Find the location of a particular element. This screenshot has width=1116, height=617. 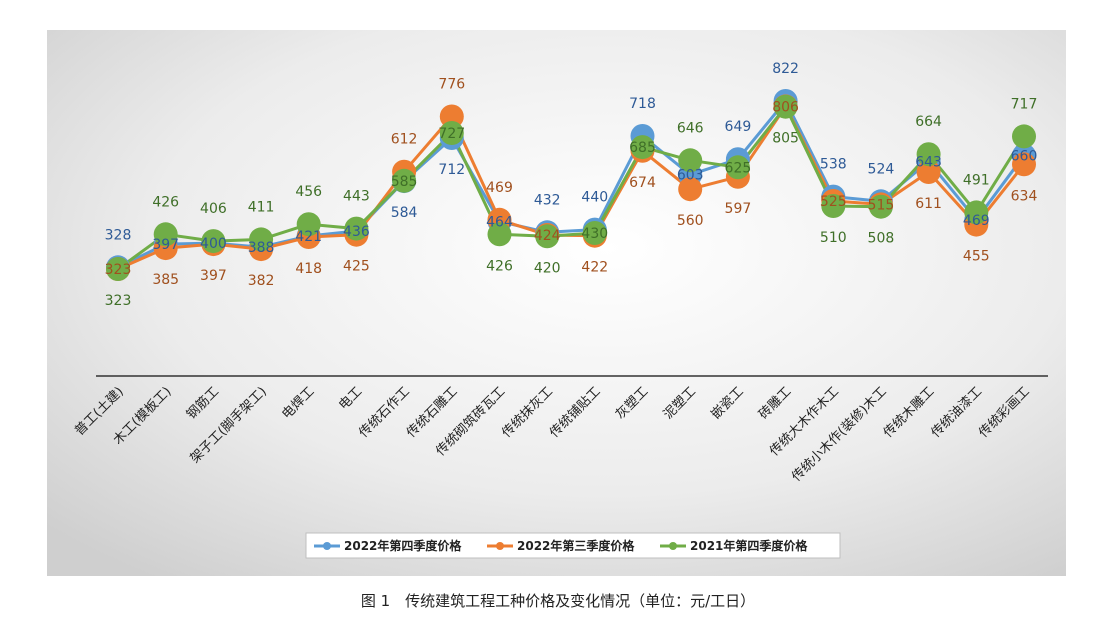

data-label: 727 is located at coordinates (451, 134).